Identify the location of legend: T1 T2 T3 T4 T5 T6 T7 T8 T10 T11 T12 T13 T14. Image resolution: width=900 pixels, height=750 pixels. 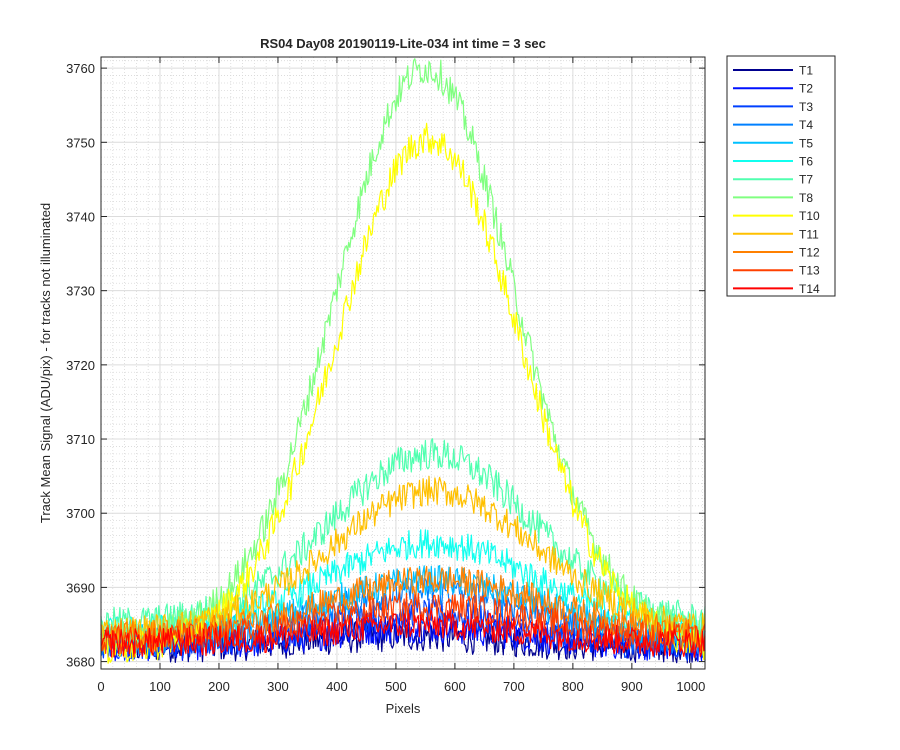
(781, 176).